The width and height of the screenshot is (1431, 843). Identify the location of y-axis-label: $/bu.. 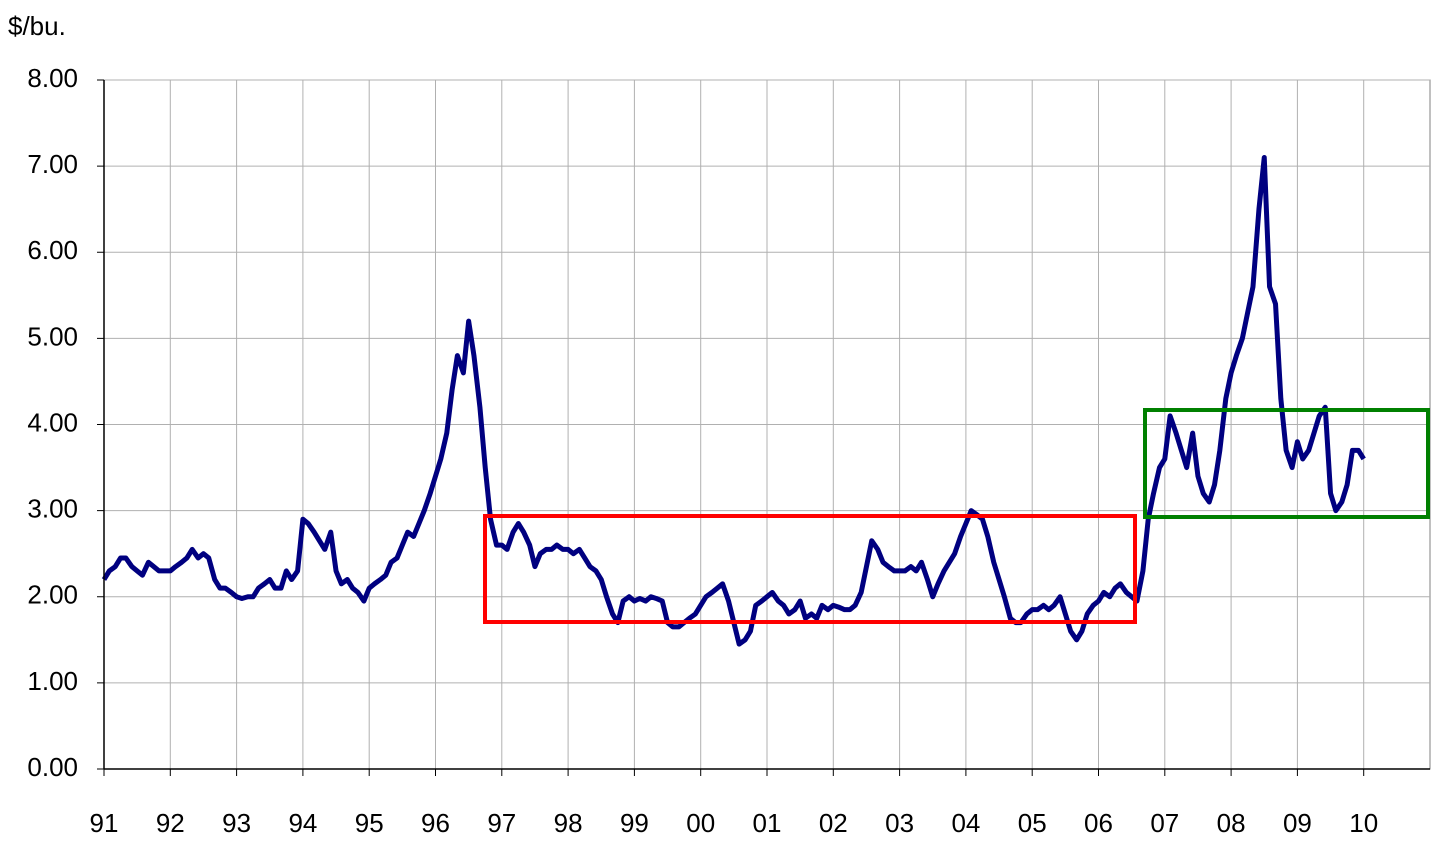
(37, 26).